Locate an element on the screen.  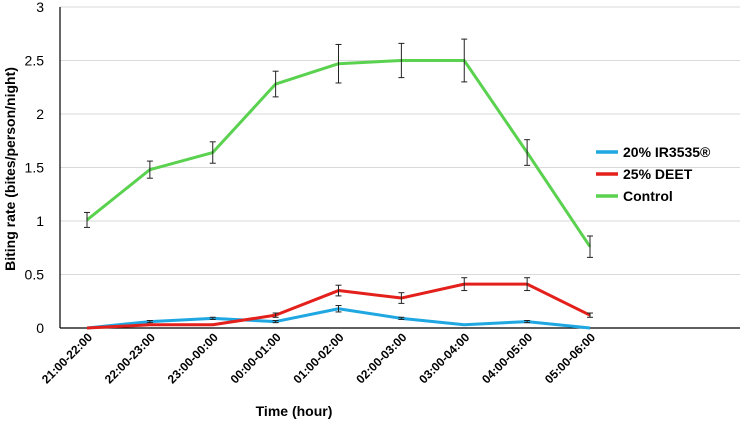
y-tick-label: 0.5 is located at coordinates (35, 275).